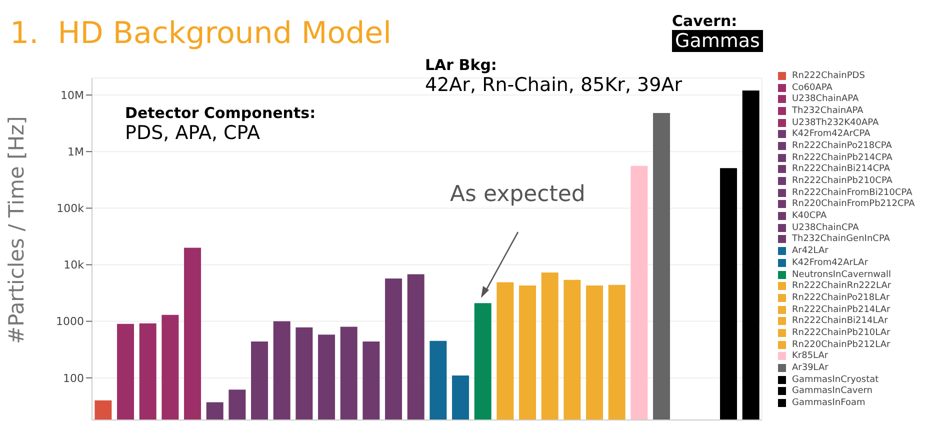 The width and height of the screenshot is (930, 424). Describe the element at coordinates (16, 230) in the screenshot. I see `y-axis-title: #Particles / Time [Hz]` at that location.